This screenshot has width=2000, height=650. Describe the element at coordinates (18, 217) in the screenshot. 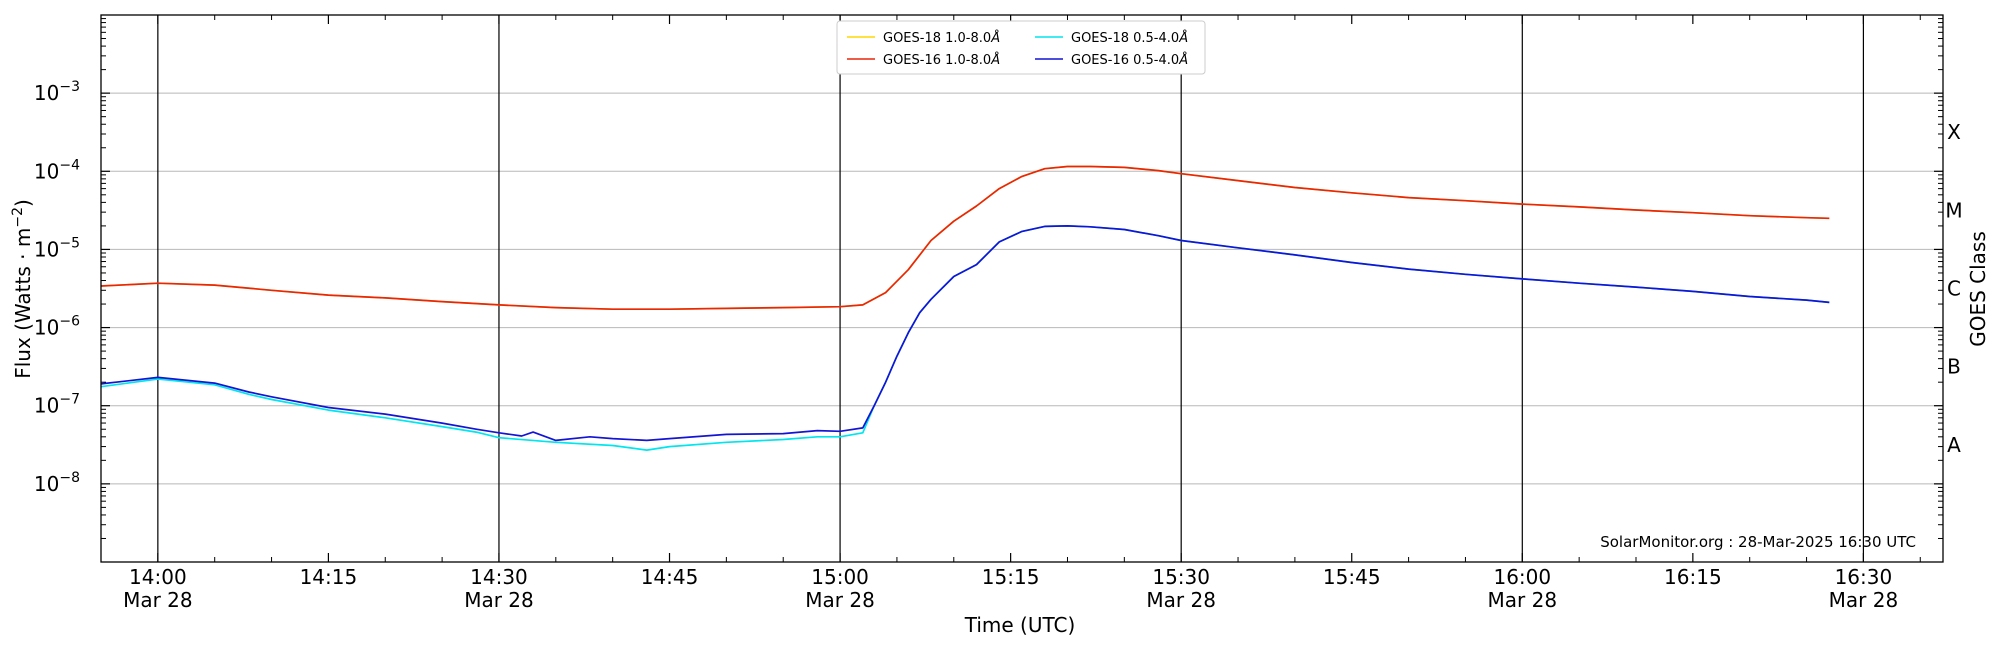

I see `y-axis-label-exponent: −2` at that location.